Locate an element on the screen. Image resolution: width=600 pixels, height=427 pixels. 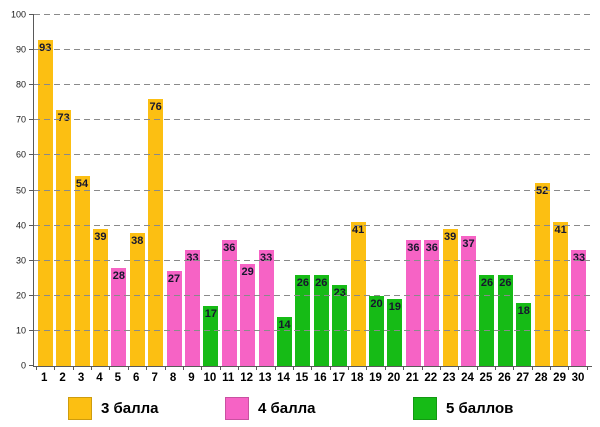
bar-value-label: 76 is located at coordinates (155, 107).